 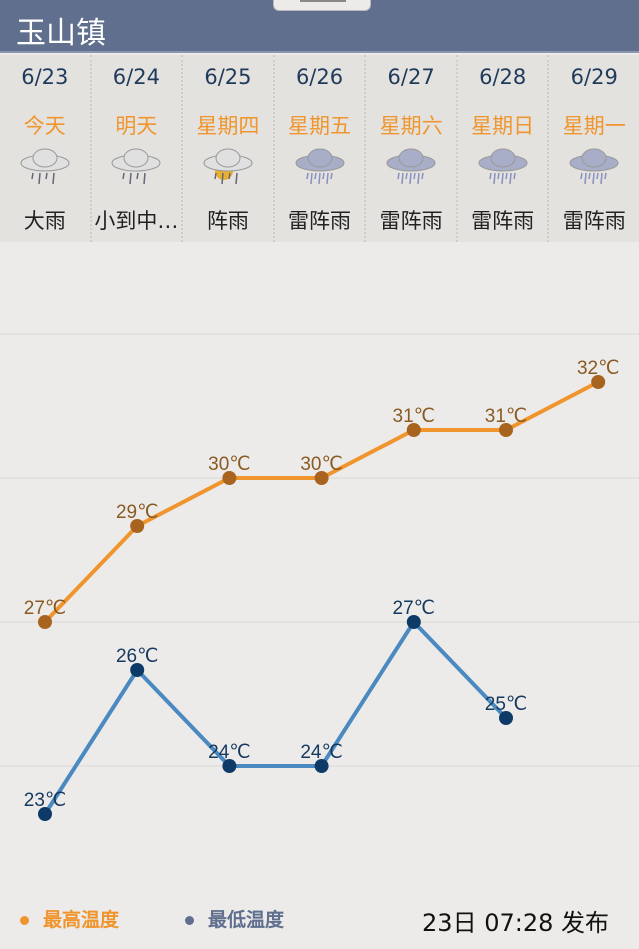 I want to click on legend-low-label: 最低温度, so click(x=246, y=920).